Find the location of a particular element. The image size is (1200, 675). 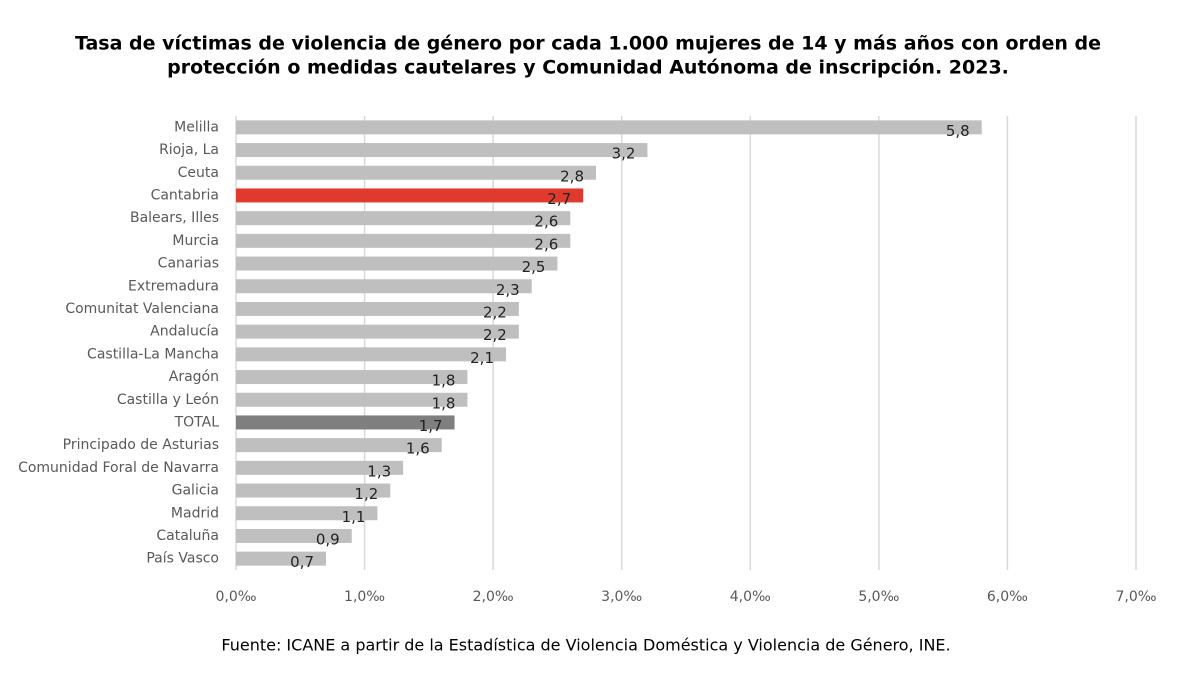

x-tick-label: 7,0‰ is located at coordinates (1135, 597).